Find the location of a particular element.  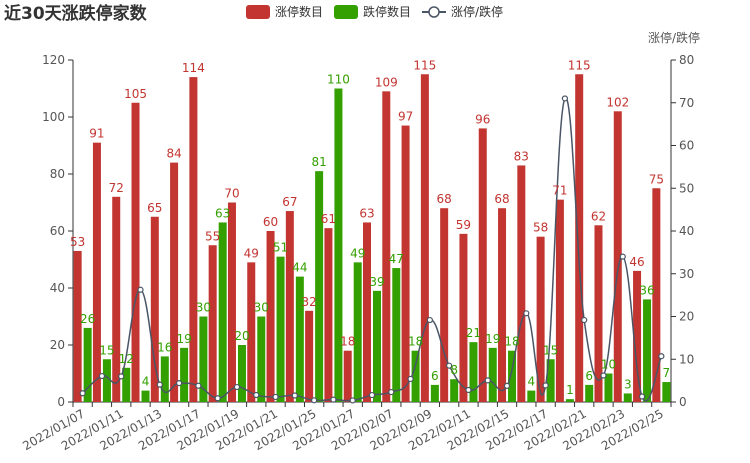

data-label-limit-down: 26 is located at coordinates (87, 319).